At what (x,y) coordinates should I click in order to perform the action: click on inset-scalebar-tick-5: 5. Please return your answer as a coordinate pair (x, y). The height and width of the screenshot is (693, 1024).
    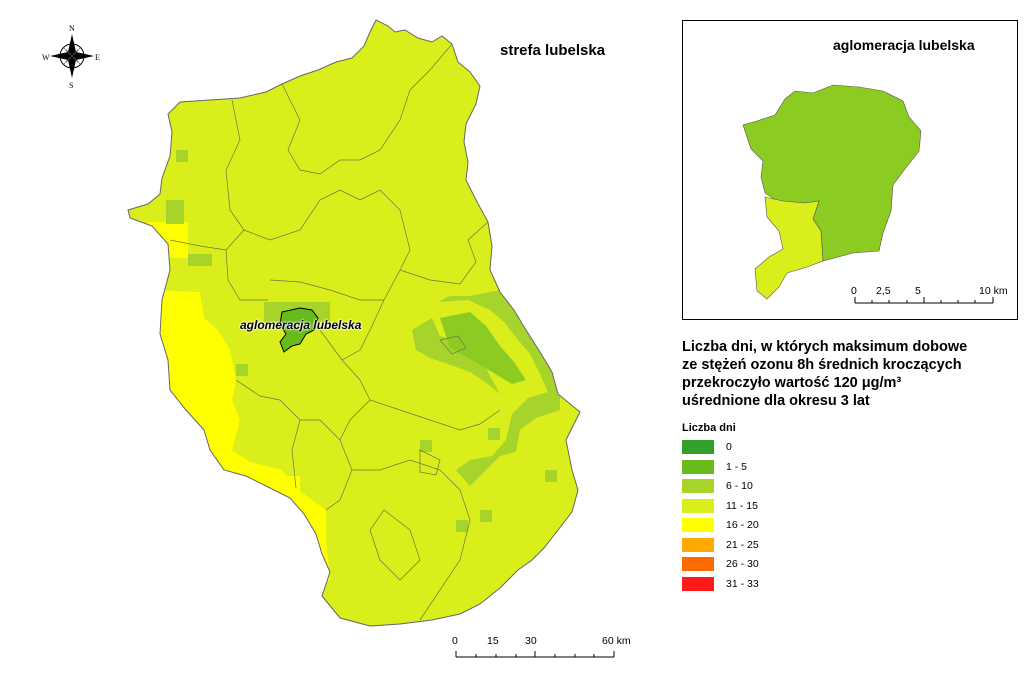
    Looking at the image, I should click on (918, 291).